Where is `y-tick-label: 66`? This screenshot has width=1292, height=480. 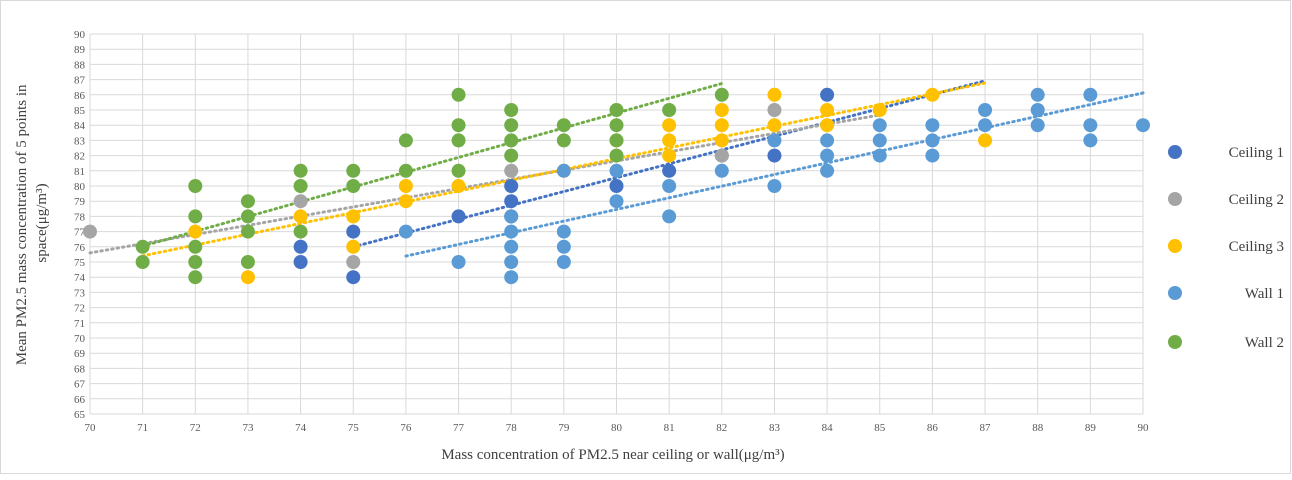 y-tick-label: 66 is located at coordinates (80, 400).